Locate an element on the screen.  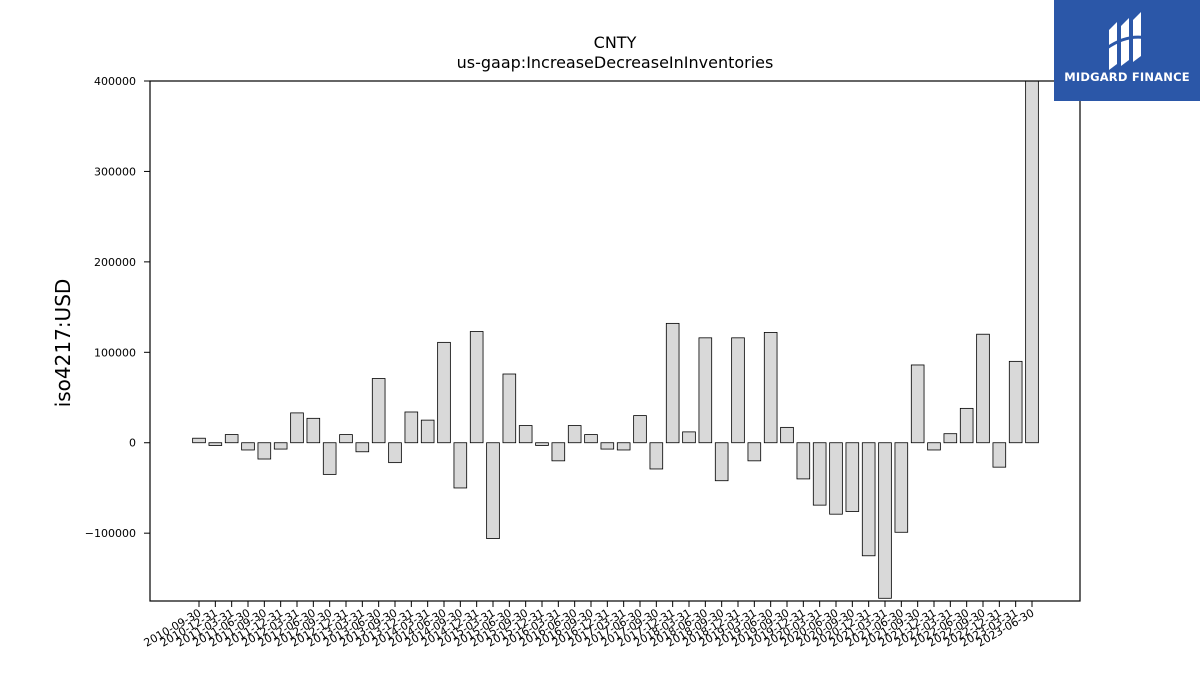
y-tick-label: 100000 is located at coordinates (115, 352).